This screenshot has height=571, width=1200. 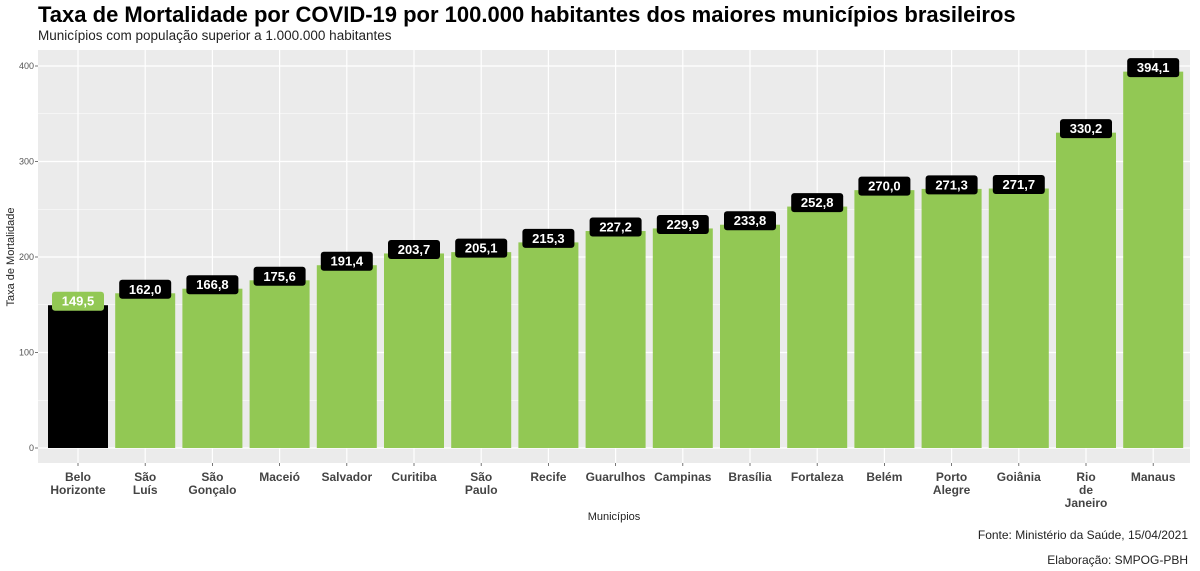 I want to click on x-tick-label: Brasília, so click(x=750, y=477).